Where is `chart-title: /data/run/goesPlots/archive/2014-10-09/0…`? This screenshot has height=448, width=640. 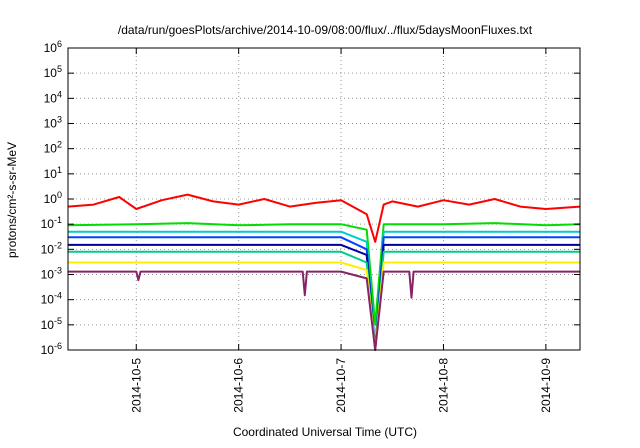
chart-title: /data/run/goesPlots/archive/2014-10-09/0… is located at coordinates (325, 30).